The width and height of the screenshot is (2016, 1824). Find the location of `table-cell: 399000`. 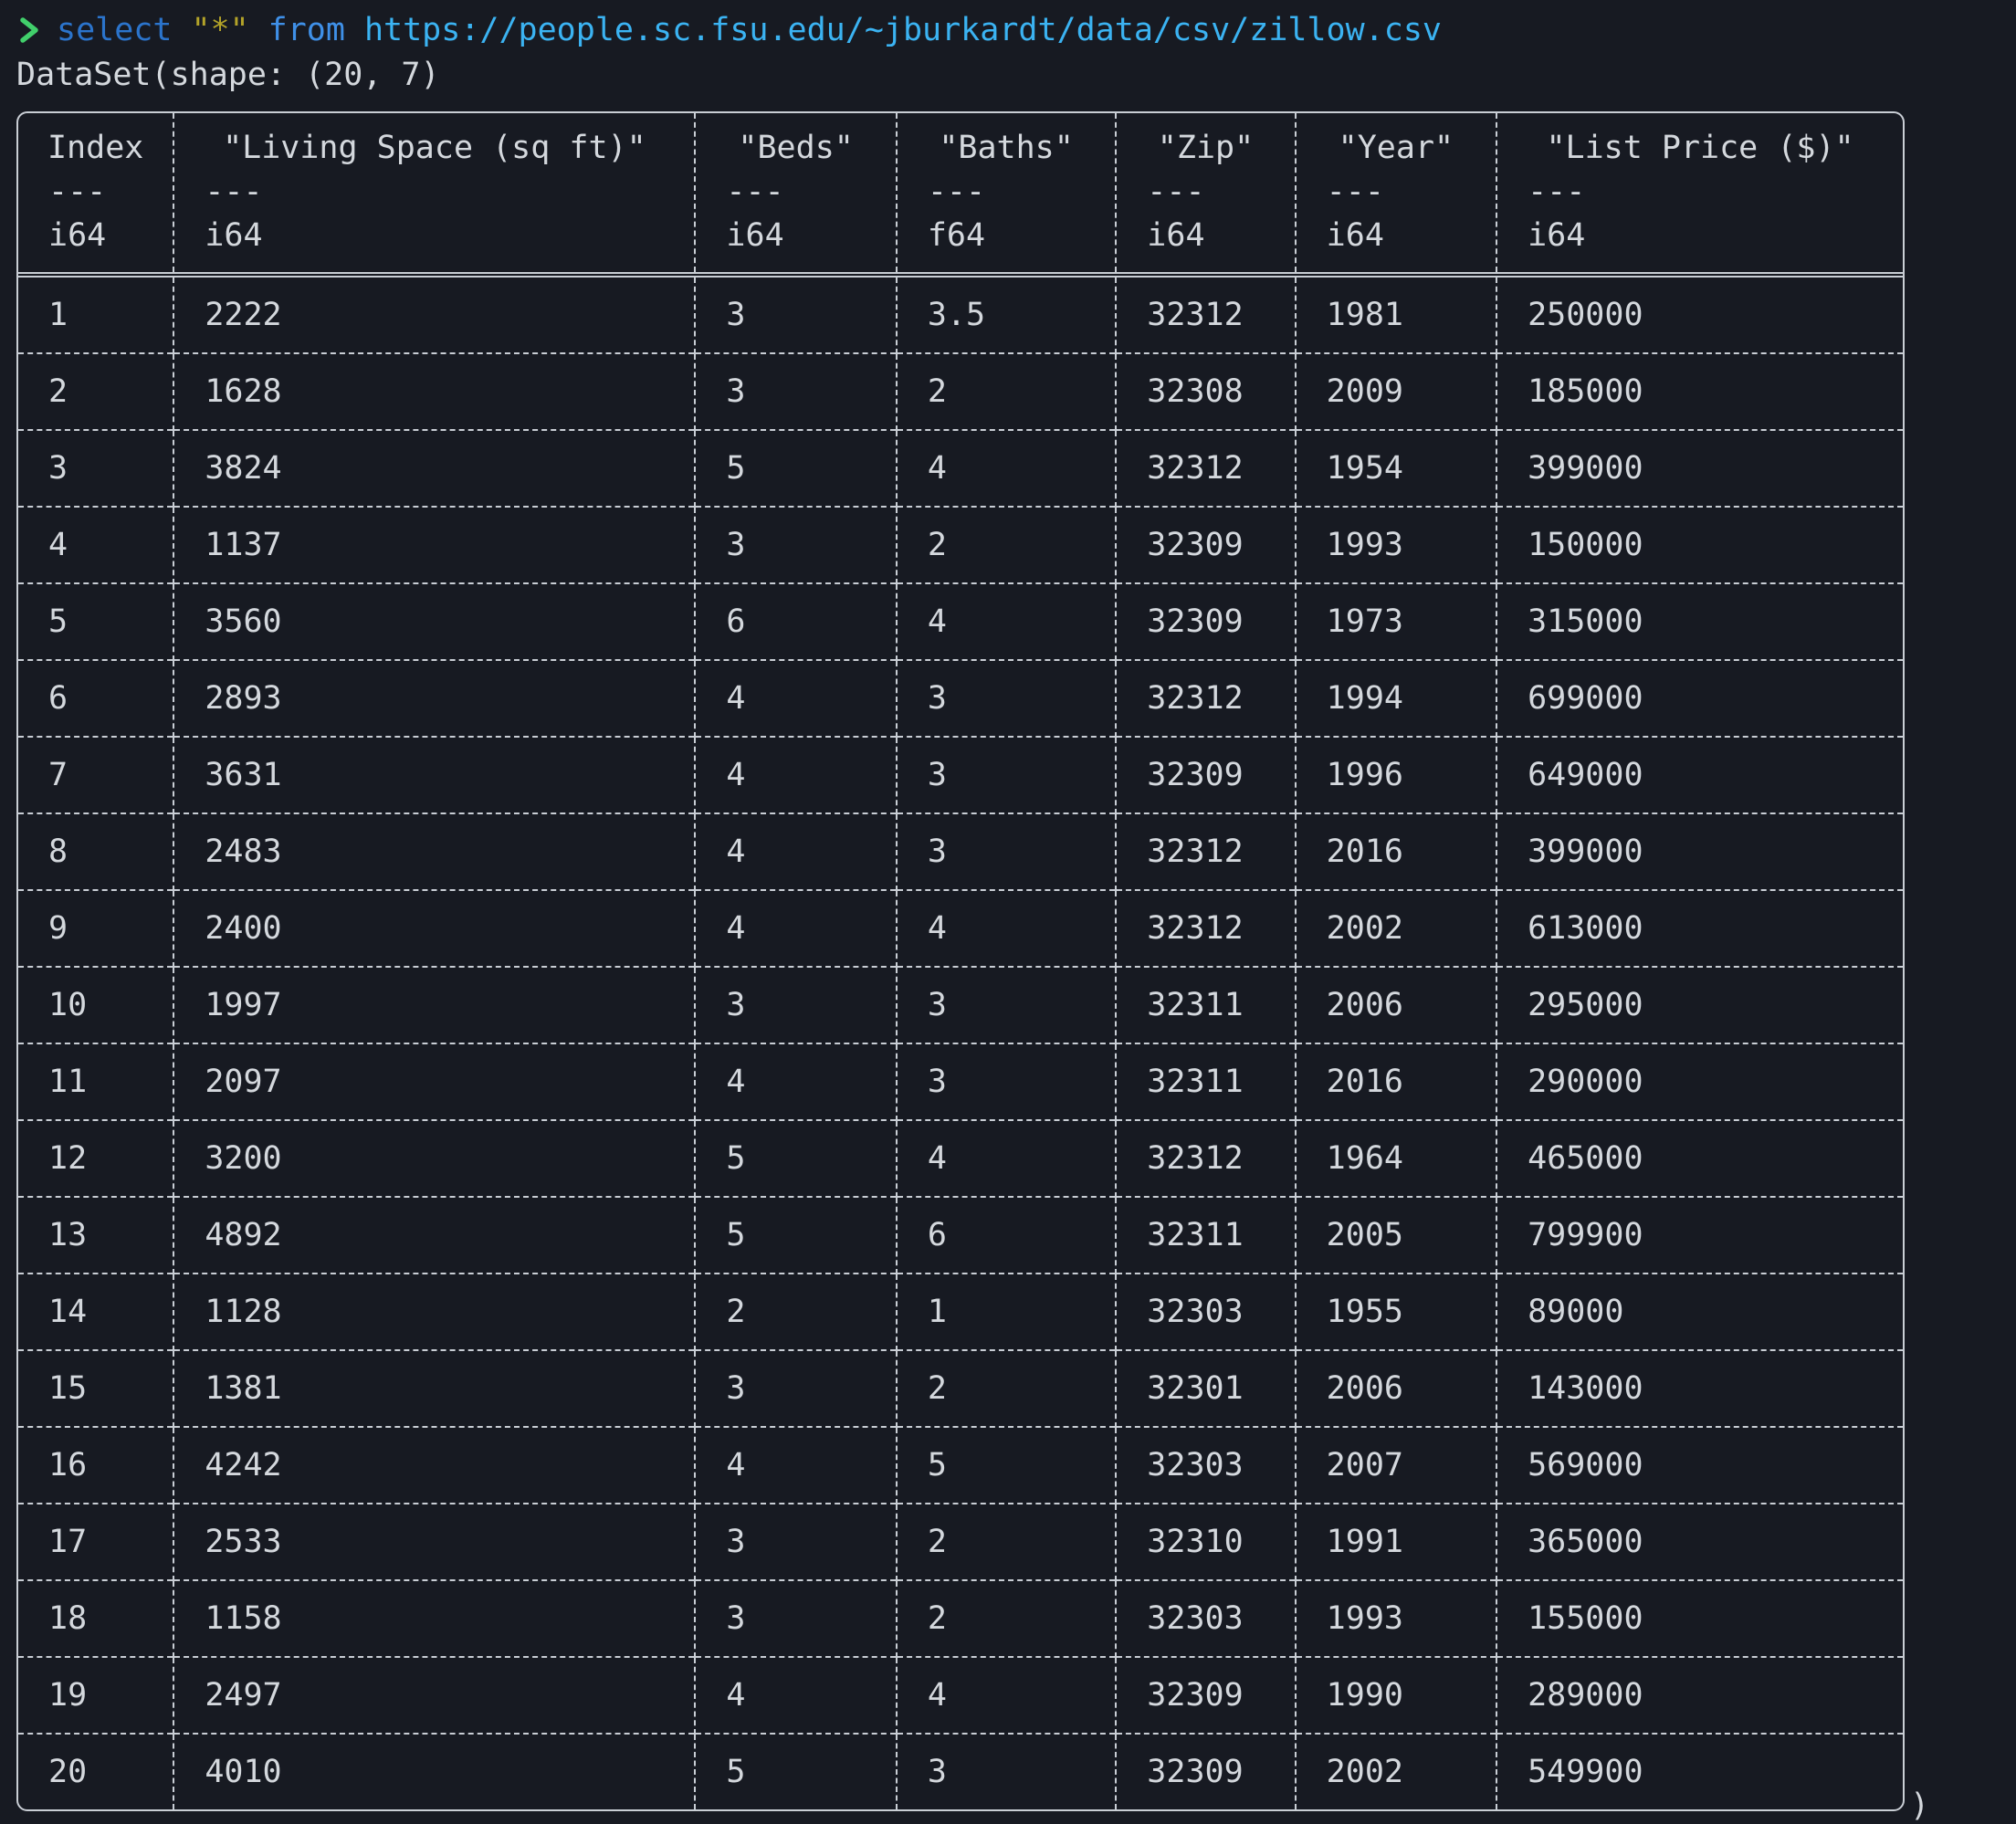

table-cell: 399000 is located at coordinates (1700, 468).